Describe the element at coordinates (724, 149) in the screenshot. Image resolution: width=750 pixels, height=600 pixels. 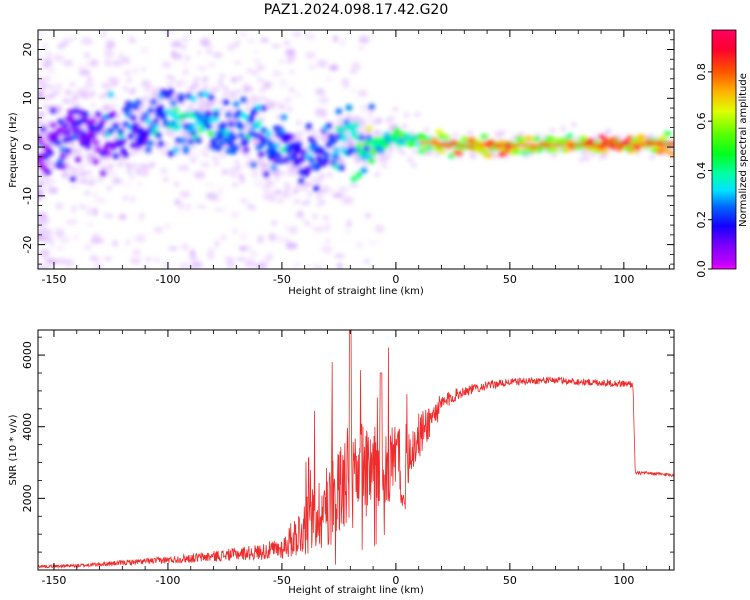
I see `colorbar-gradient` at that location.